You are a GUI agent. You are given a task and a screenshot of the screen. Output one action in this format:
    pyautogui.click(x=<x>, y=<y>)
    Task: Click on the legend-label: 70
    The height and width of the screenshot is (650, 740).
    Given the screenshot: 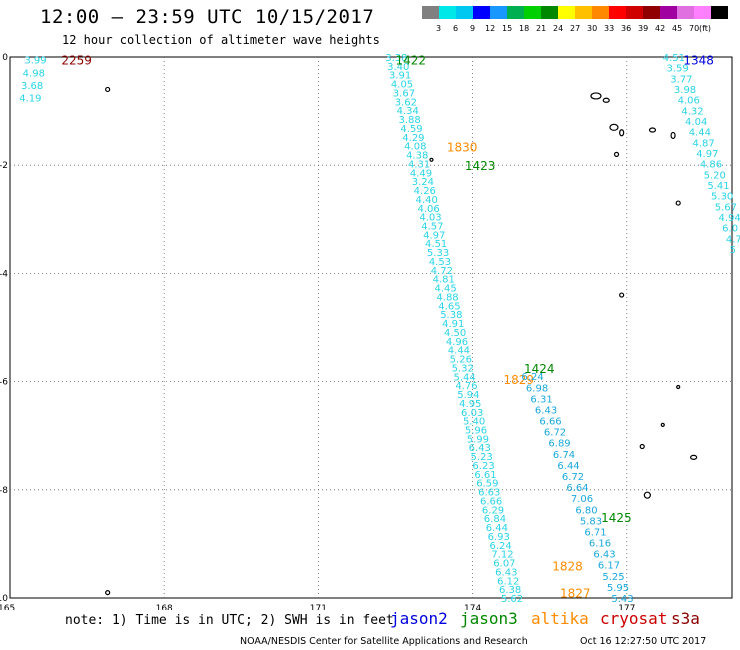 What is the action you would take?
    pyautogui.click(x=694, y=28)
    